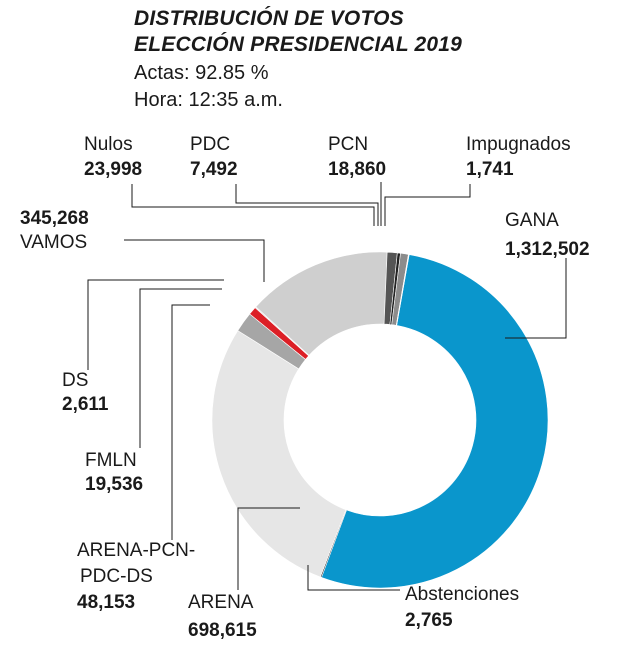 Image resolution: width=627 pixels, height=647 pixels. What do you see at coordinates (85, 404) in the screenshot?
I see `value-ds: 2,611` at bounding box center [85, 404].